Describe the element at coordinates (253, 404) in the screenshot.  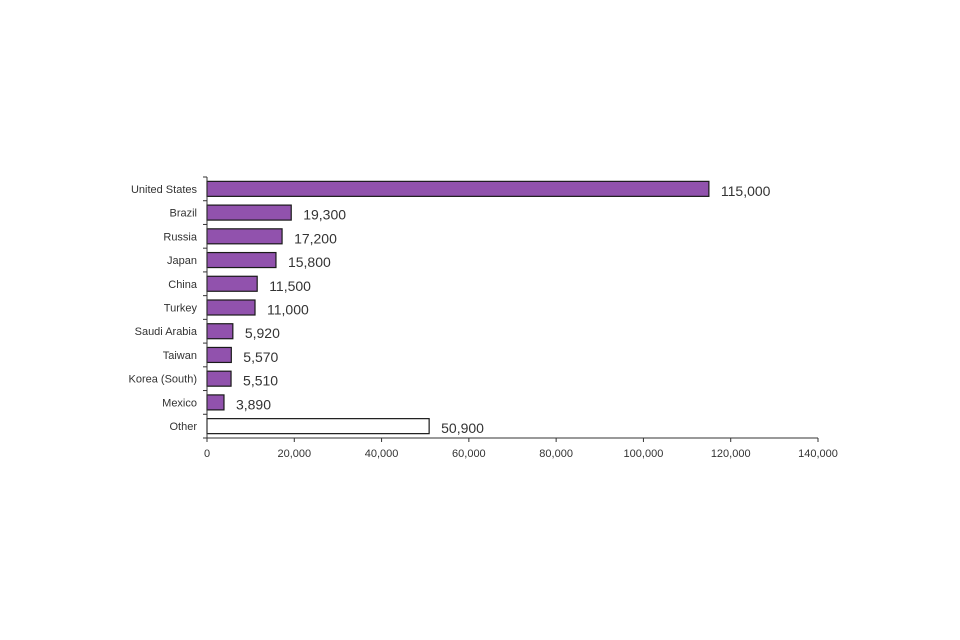
I see `data-label-mexico: 3,890` at that location.